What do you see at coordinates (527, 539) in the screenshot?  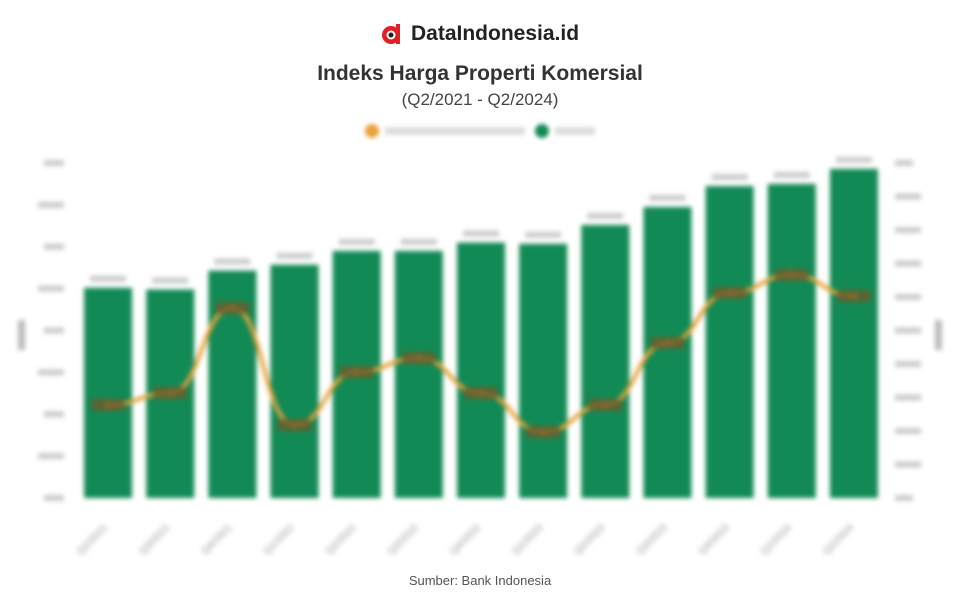 I see `x-tick-label: Q1/2023` at bounding box center [527, 539].